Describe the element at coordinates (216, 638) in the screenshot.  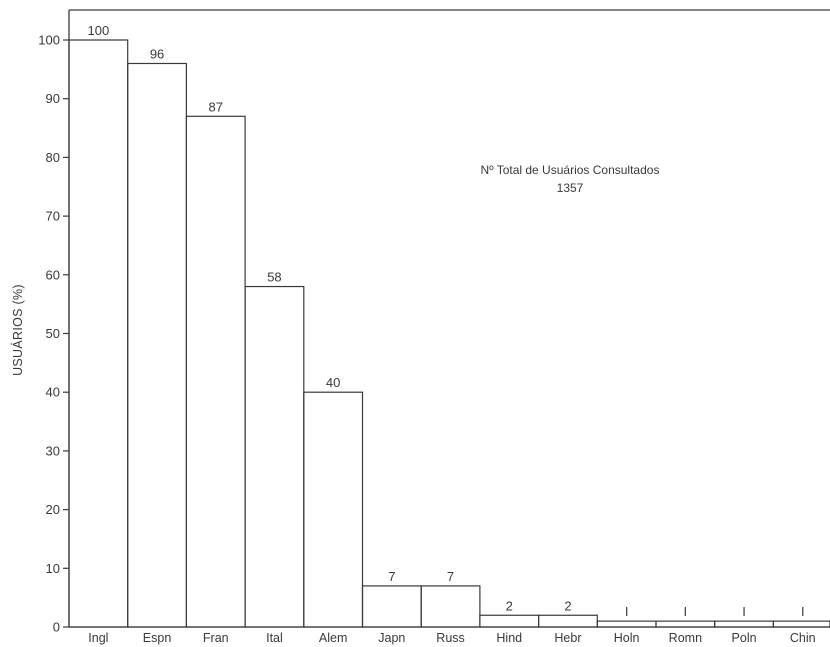
I see `x-tick-label: Fran` at that location.